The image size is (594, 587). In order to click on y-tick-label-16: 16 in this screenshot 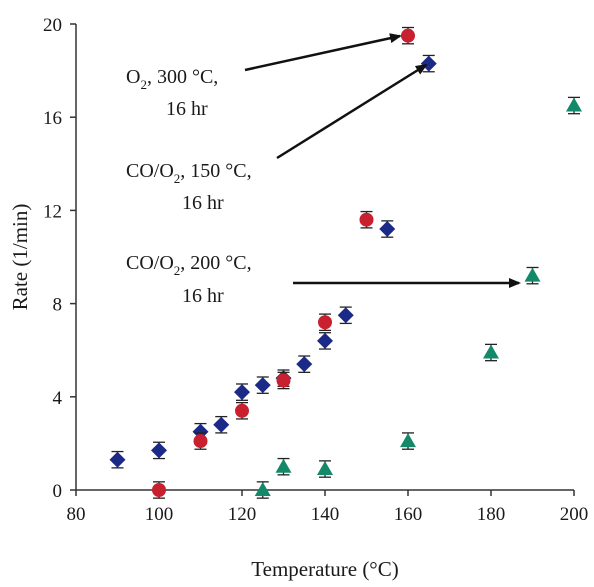, I will do `click(52, 118)`.